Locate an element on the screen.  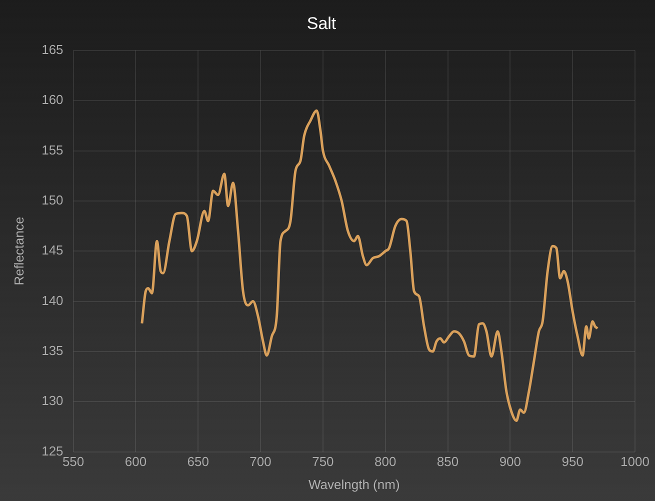
y-tick-label: 125 is located at coordinates (53, 450).